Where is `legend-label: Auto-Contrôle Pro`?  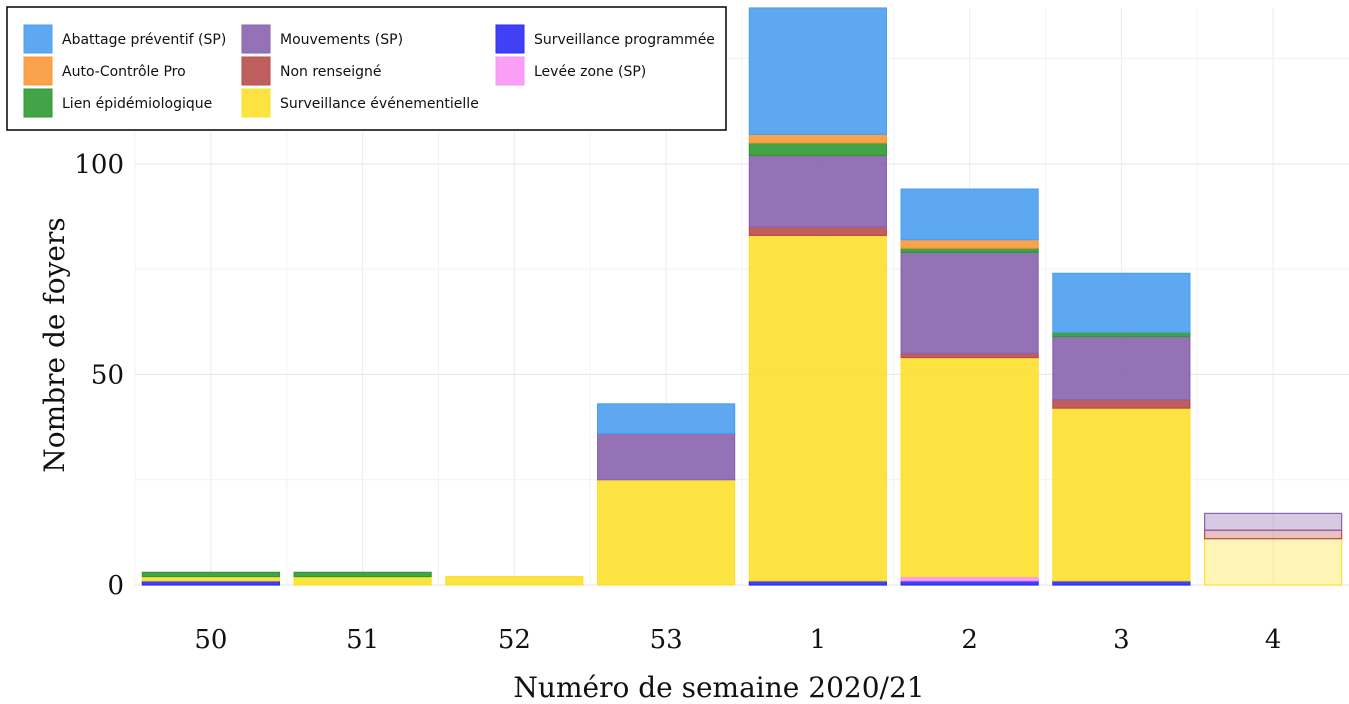 legend-label: Auto-Contrôle Pro is located at coordinates (124, 72).